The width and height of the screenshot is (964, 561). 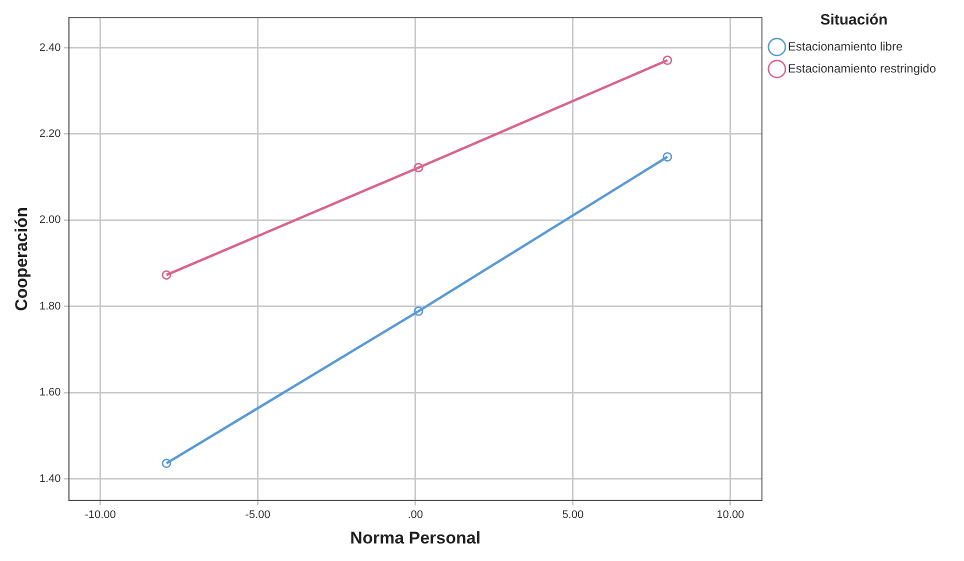 I want to click on y-tick-label: 2.00, so click(x=50, y=220).